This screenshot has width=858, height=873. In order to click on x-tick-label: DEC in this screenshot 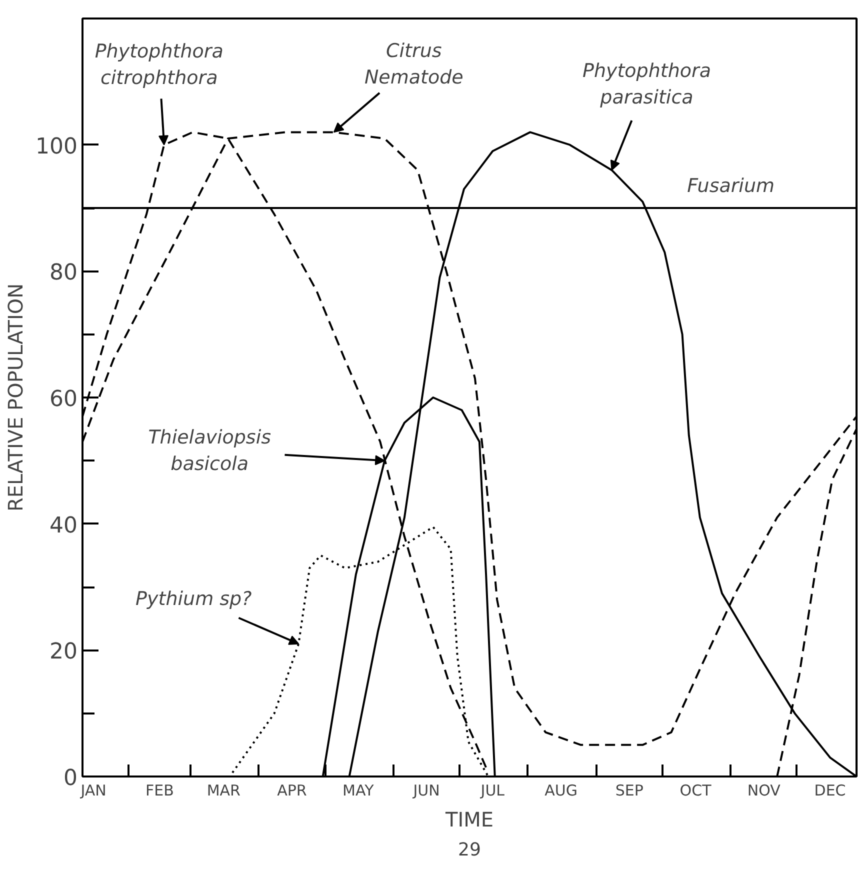, I will do `click(830, 791)`.